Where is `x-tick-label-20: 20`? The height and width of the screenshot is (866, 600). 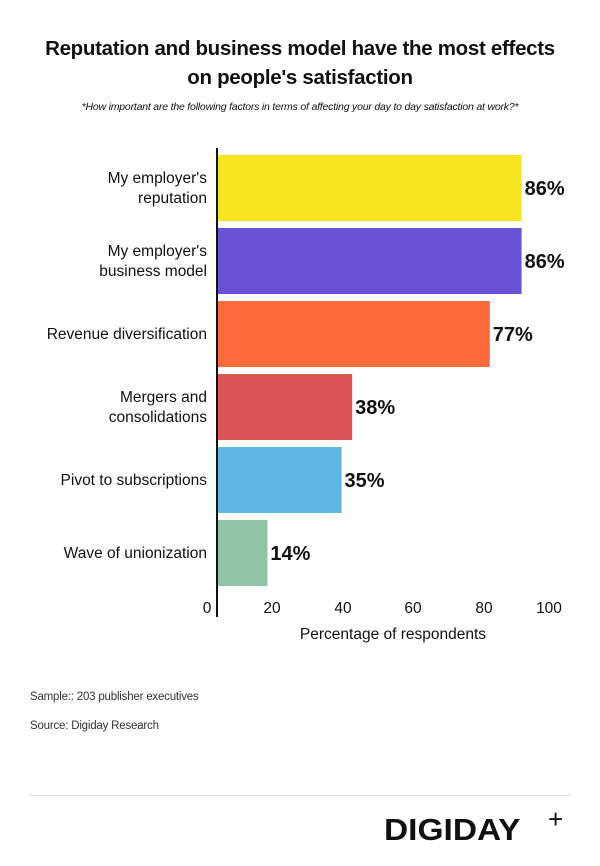
x-tick-label-20: 20 is located at coordinates (272, 608).